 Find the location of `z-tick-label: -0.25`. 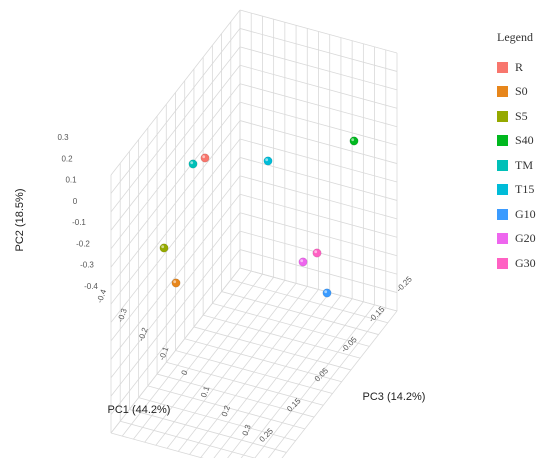

z-tick-label: -0.25 is located at coordinates (405, 284).